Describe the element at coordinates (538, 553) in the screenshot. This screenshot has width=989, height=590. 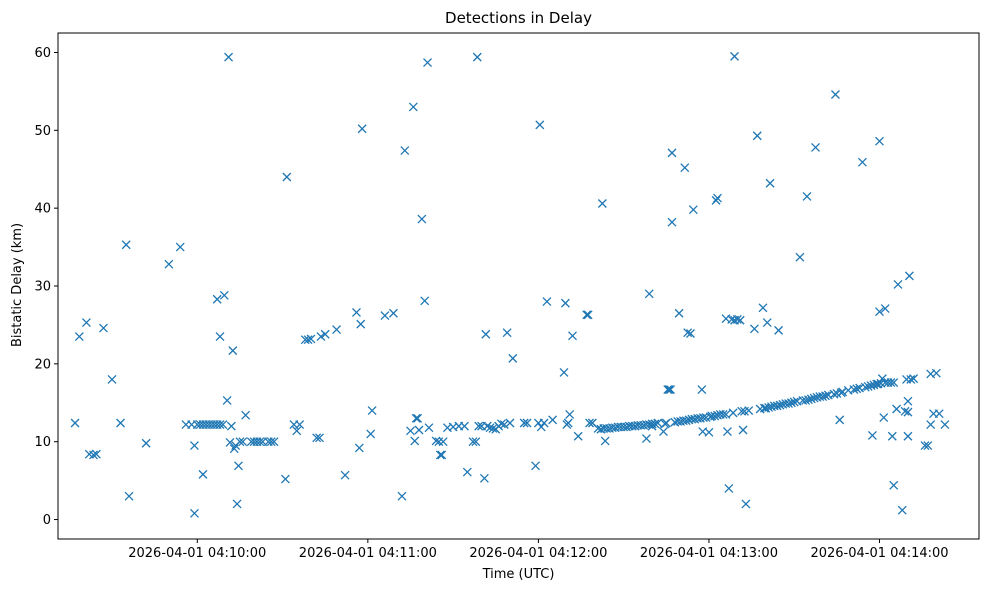
I see `x-tick-label: 2026-04-01 04:12:00` at that location.